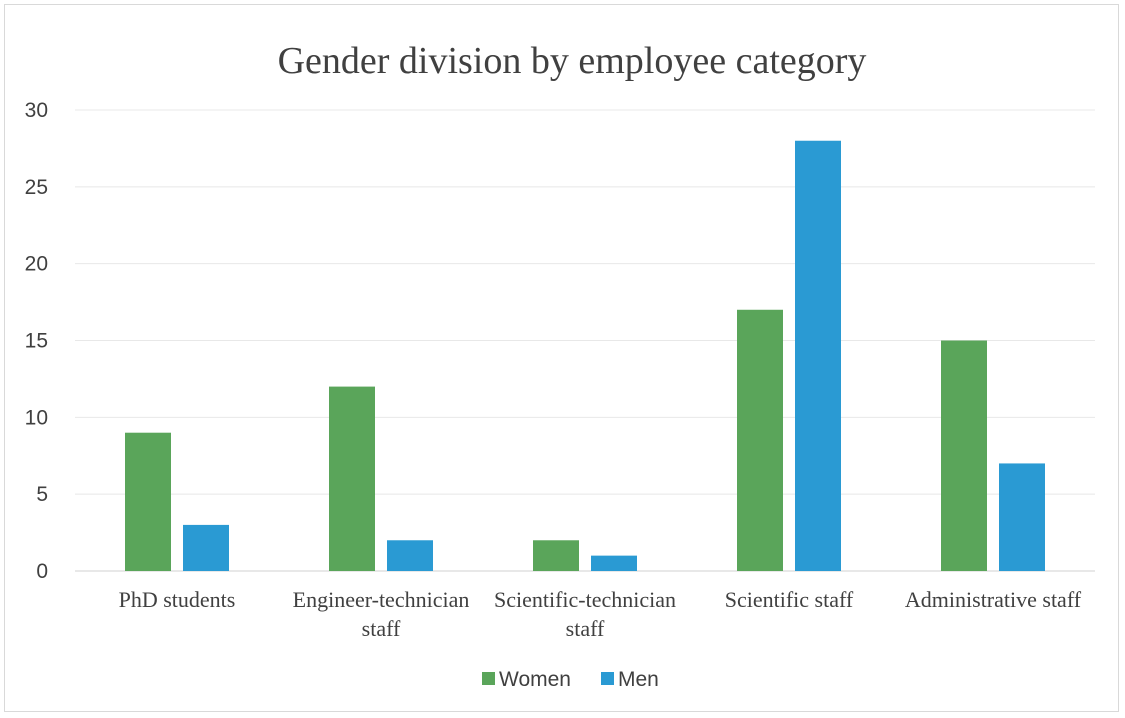 The height and width of the screenshot is (718, 1125). What do you see at coordinates (789, 599) in the screenshot?
I see `x-tick-label: Scientific staff` at bounding box center [789, 599].